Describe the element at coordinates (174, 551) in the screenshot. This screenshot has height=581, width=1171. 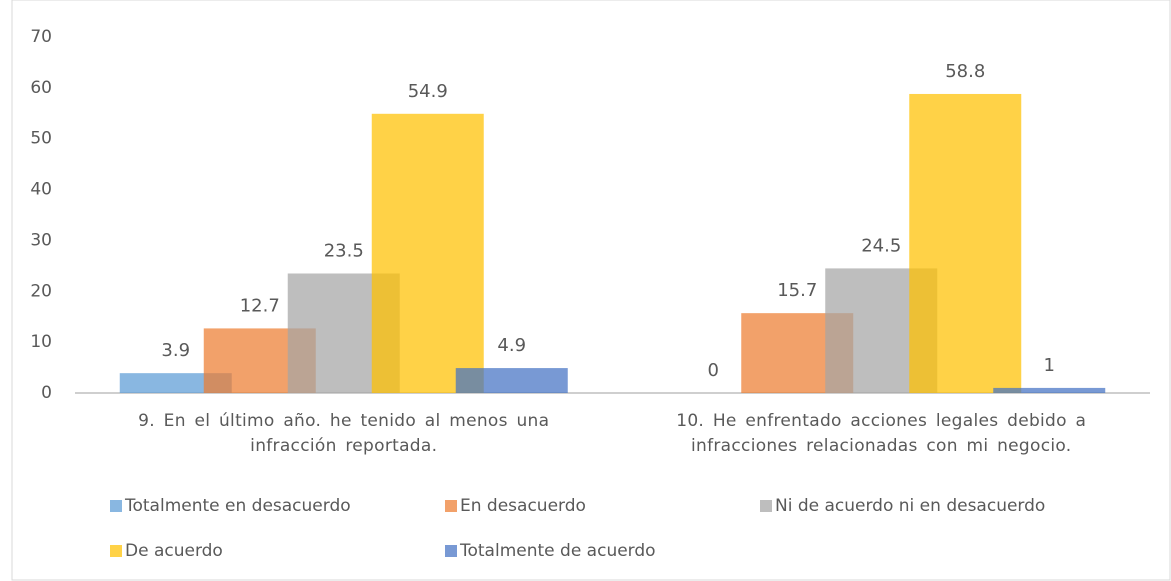
I see `legend-label: De acuerdo` at that location.